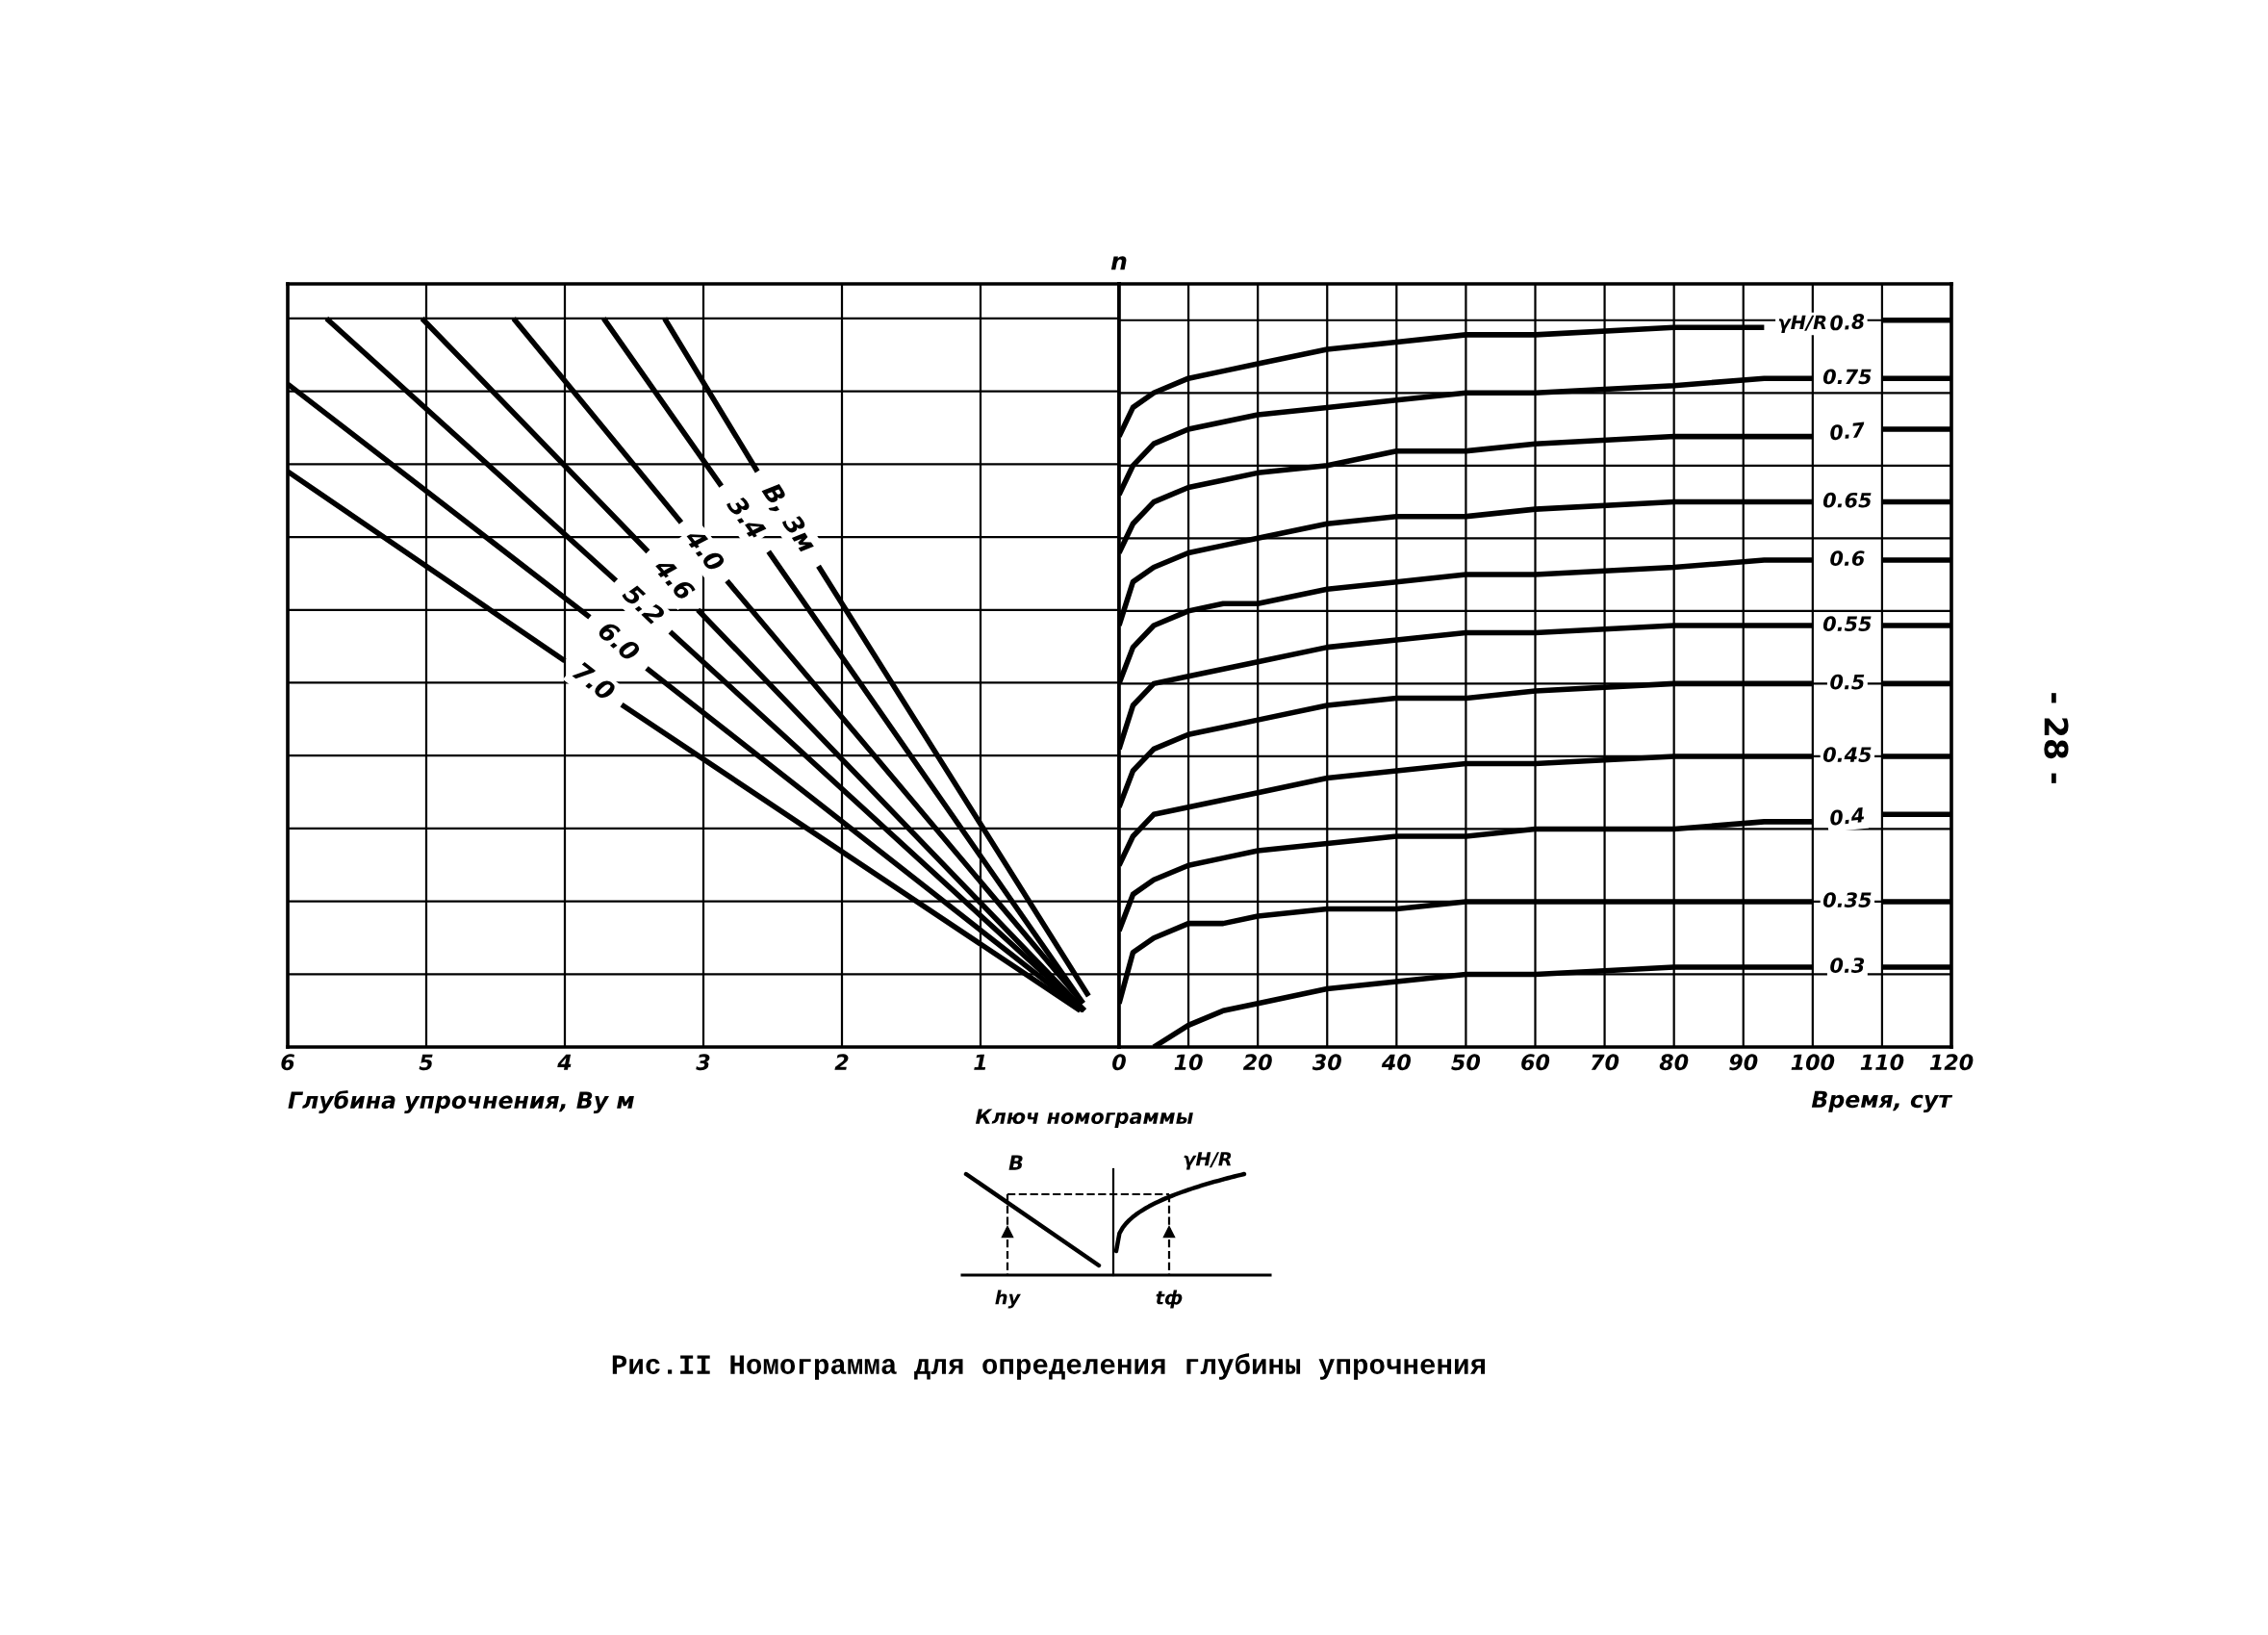 The image size is (2268, 1635). I want to click on x-tick-label: 30, so click(1326, 1062).